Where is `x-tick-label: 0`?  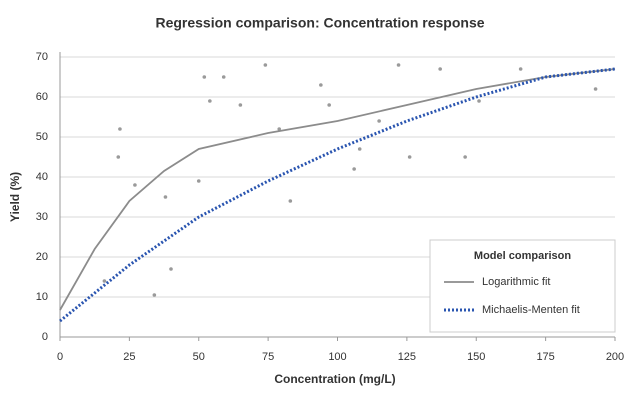
x-tick-label: 0 is located at coordinates (60, 357).